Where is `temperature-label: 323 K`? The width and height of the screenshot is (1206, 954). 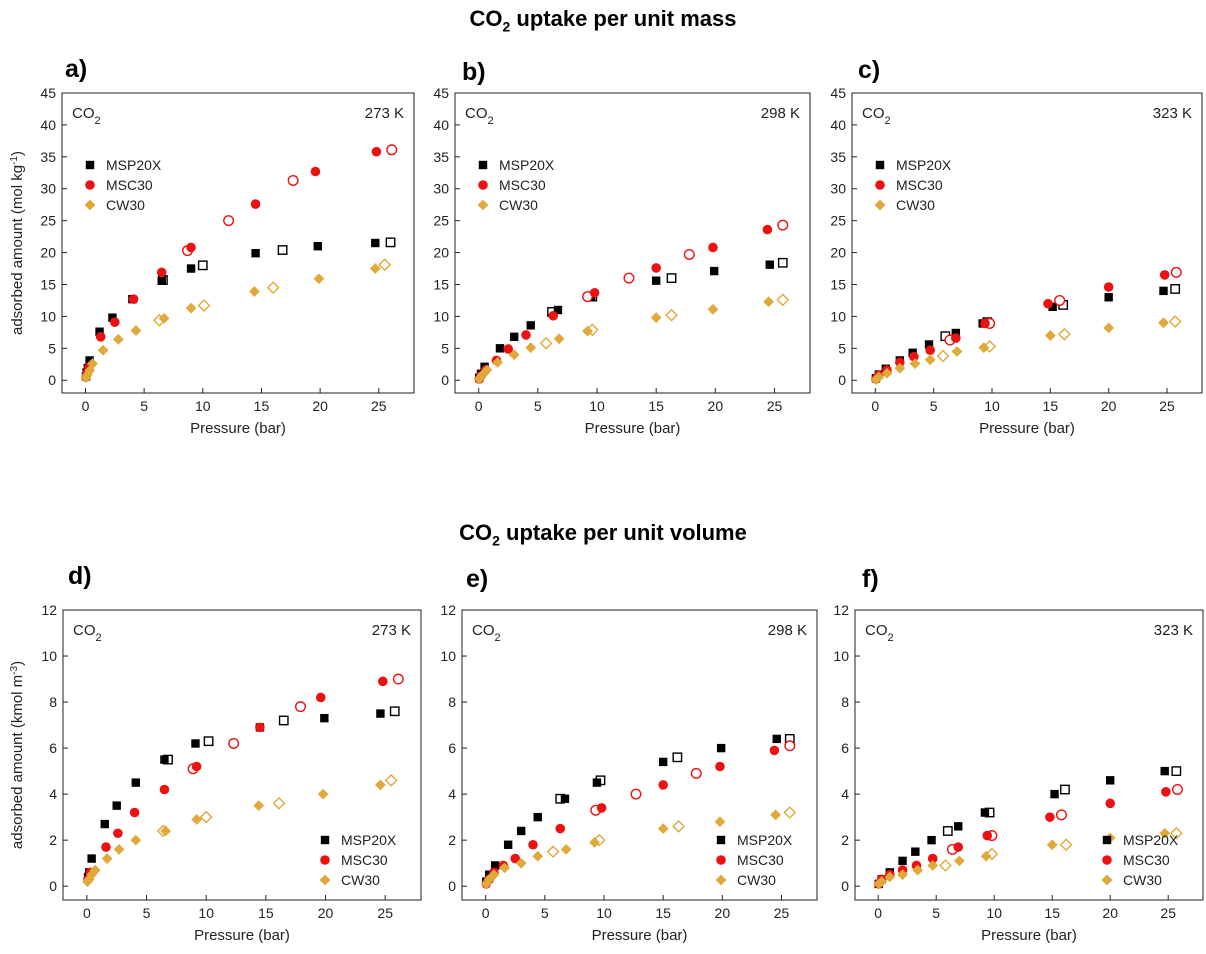 temperature-label: 323 K is located at coordinates (1172, 113).